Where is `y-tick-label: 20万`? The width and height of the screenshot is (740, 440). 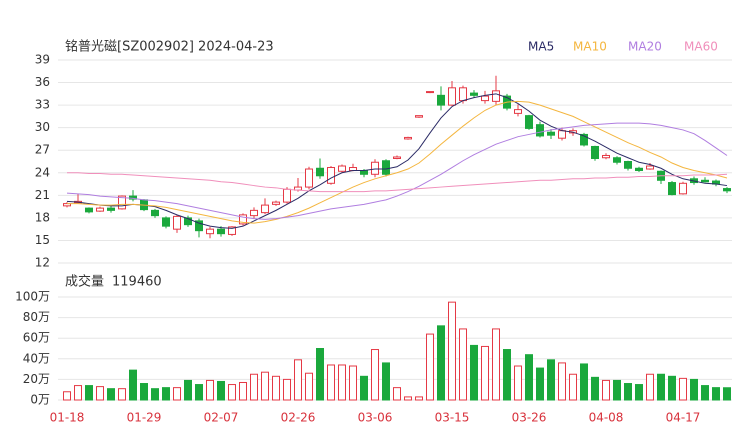
y-tick-label: 20万 is located at coordinates (36, 379).